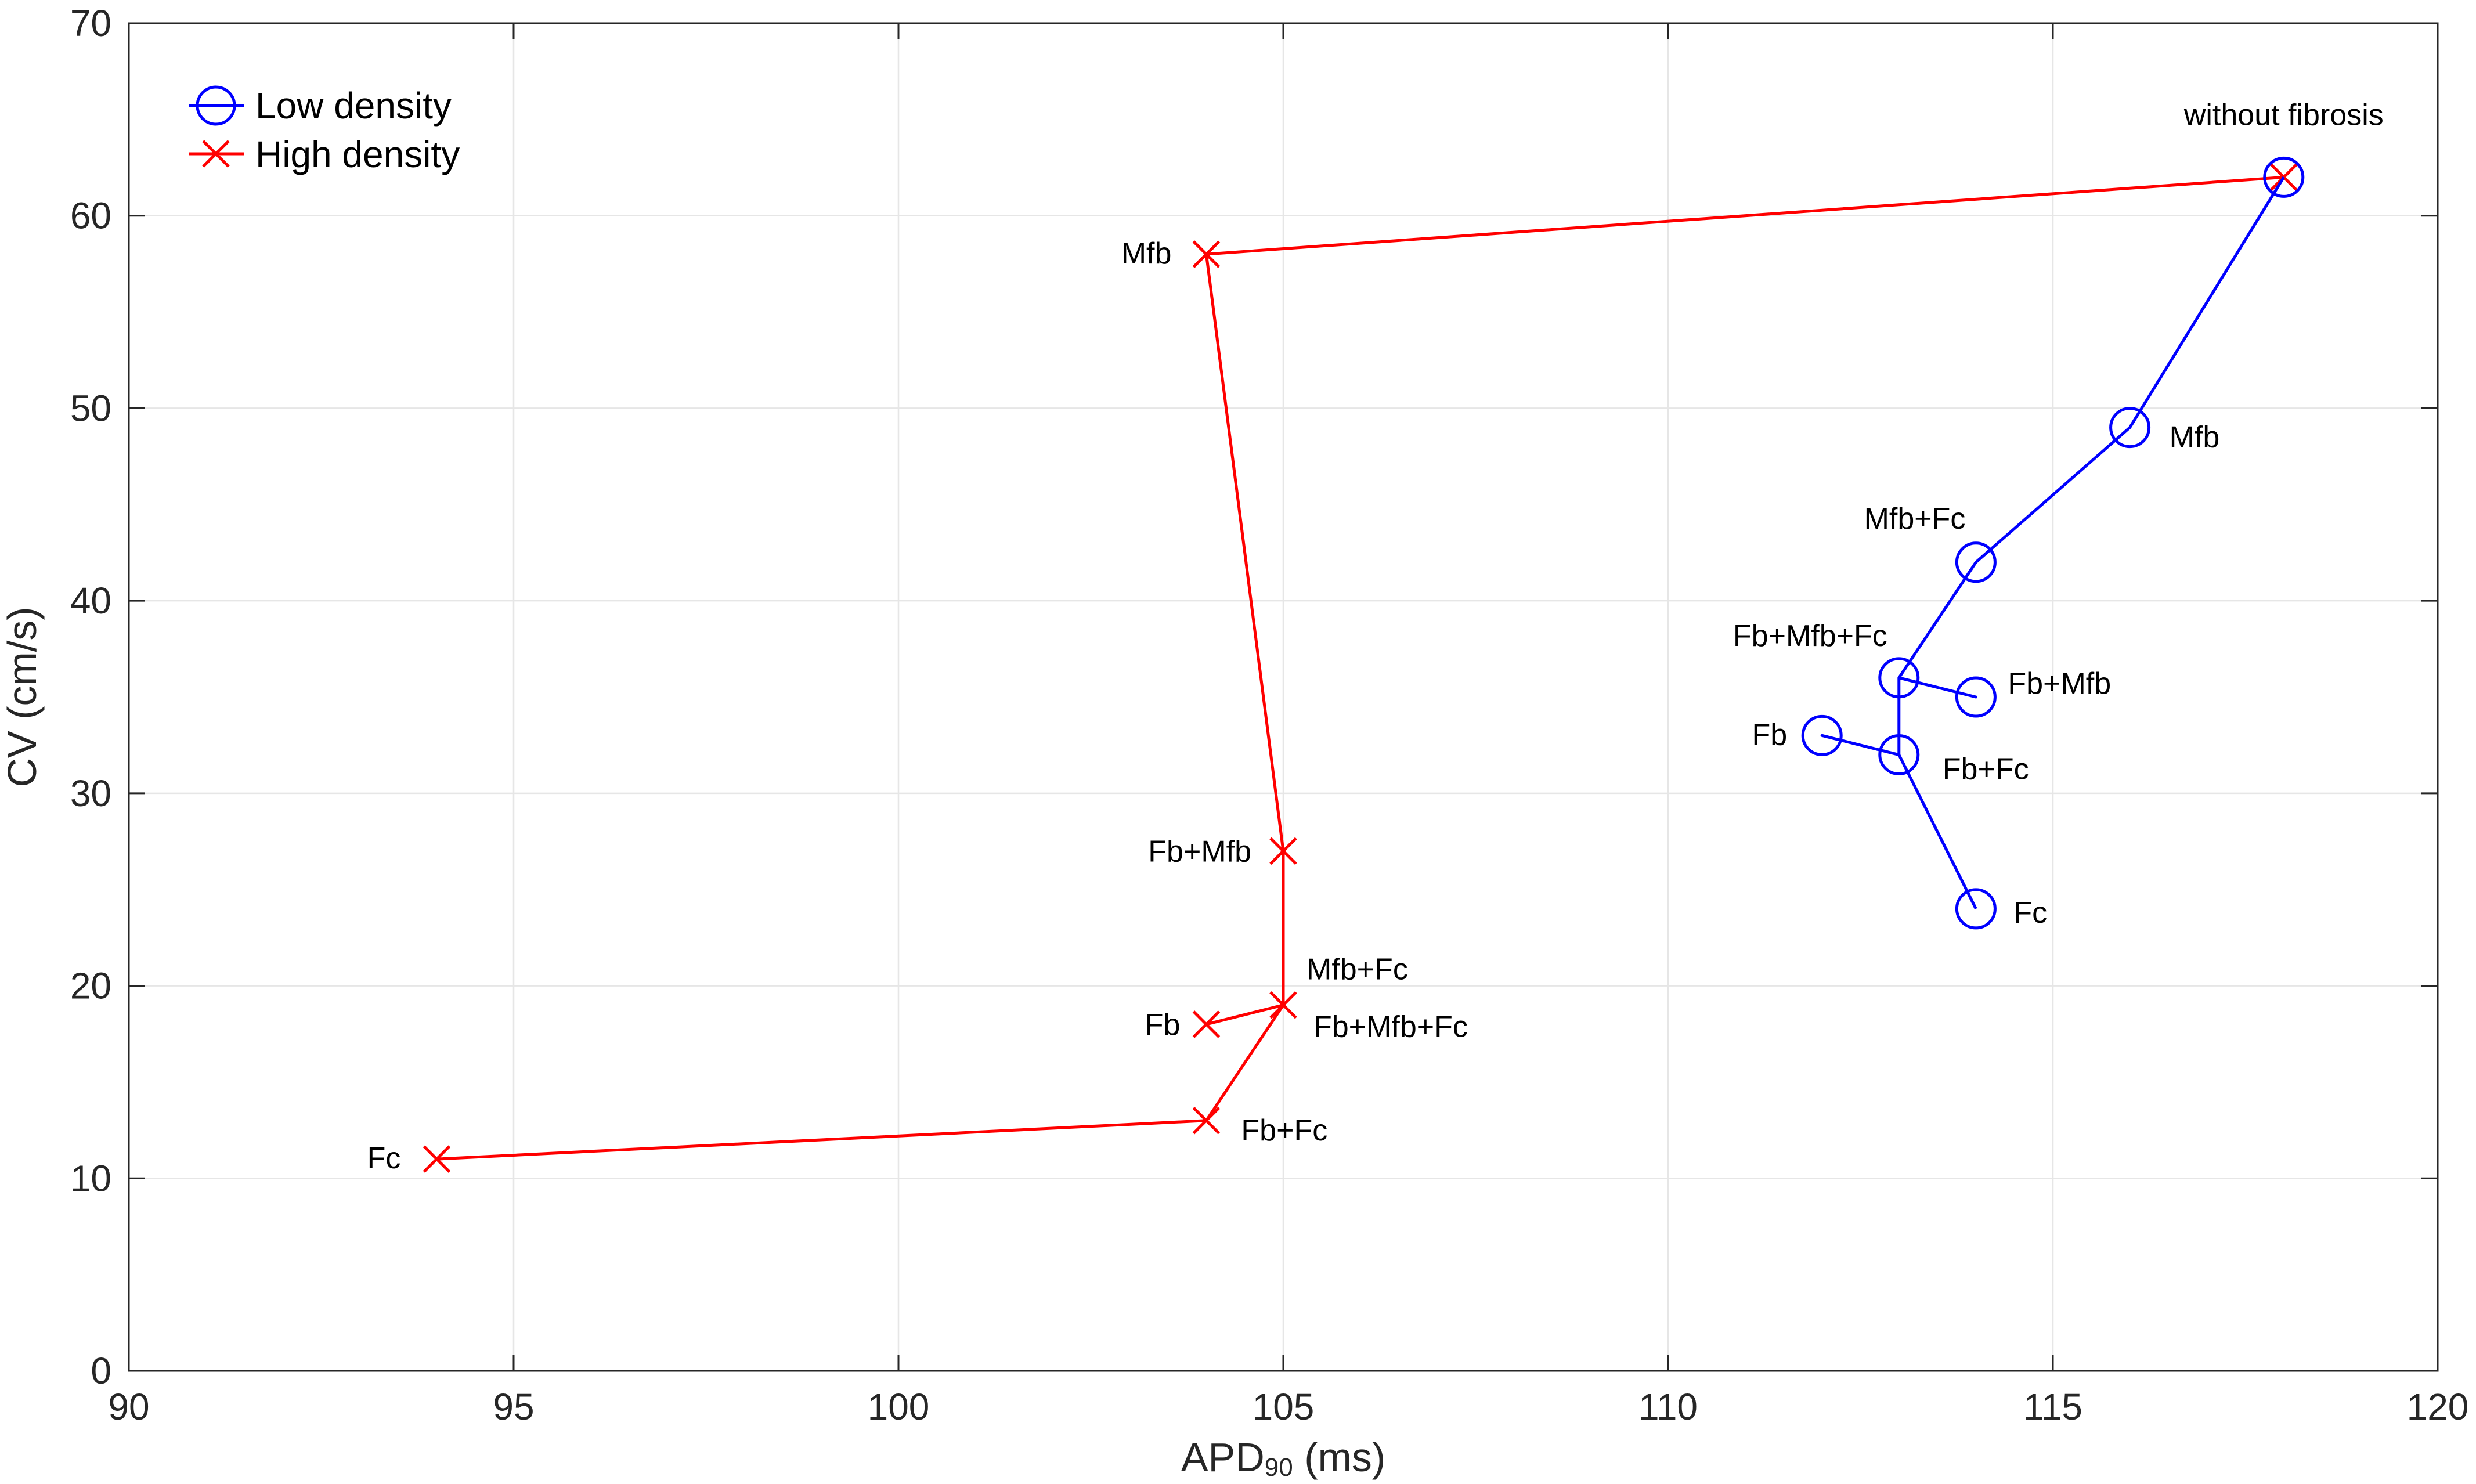 This screenshot has width=2476, height=1484. What do you see at coordinates (90, 23) in the screenshot?
I see `y-tick-label: 70` at bounding box center [90, 23].